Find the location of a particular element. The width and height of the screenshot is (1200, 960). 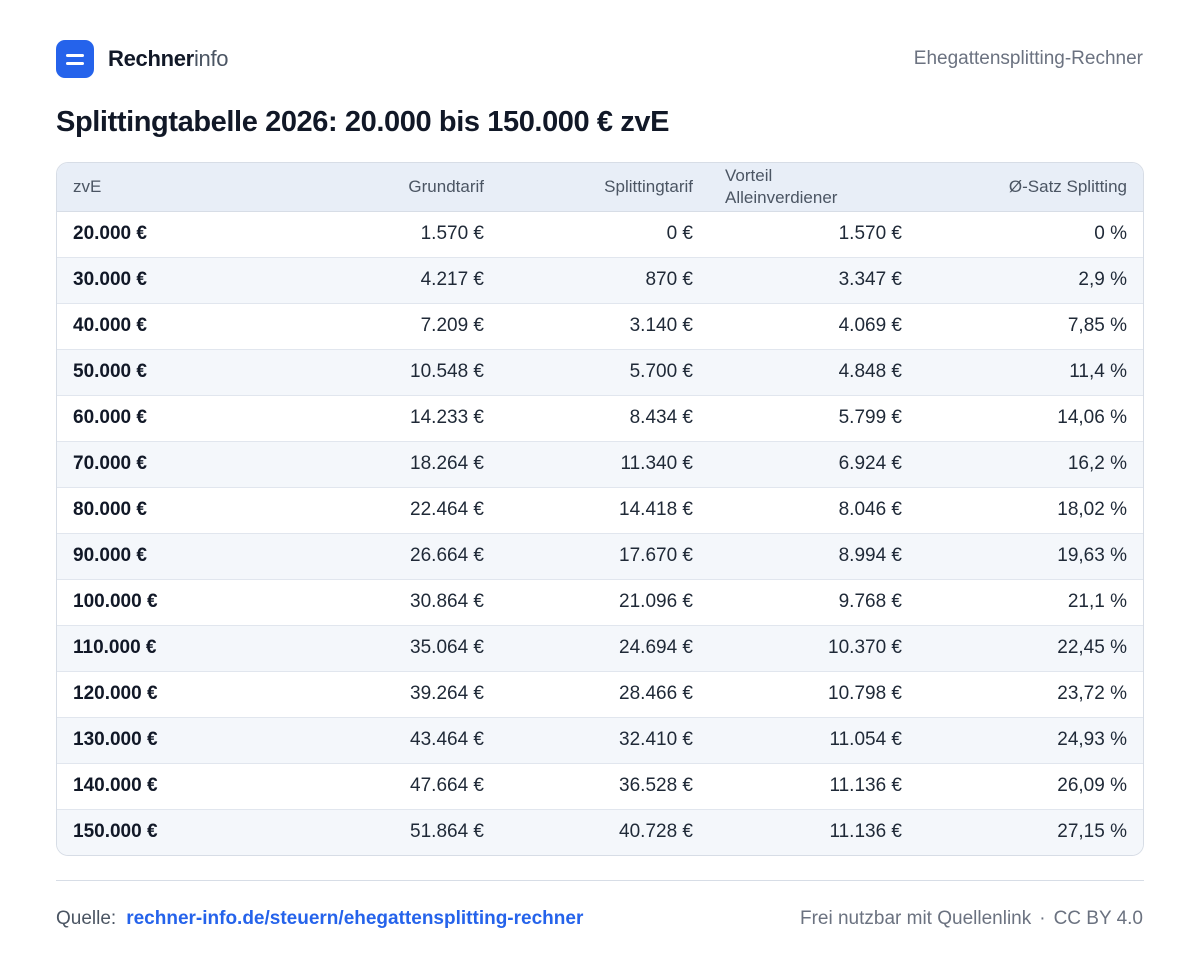

table-row: 20.000 €1.570 €0 €1.570 €0 % is located at coordinates (600, 234).